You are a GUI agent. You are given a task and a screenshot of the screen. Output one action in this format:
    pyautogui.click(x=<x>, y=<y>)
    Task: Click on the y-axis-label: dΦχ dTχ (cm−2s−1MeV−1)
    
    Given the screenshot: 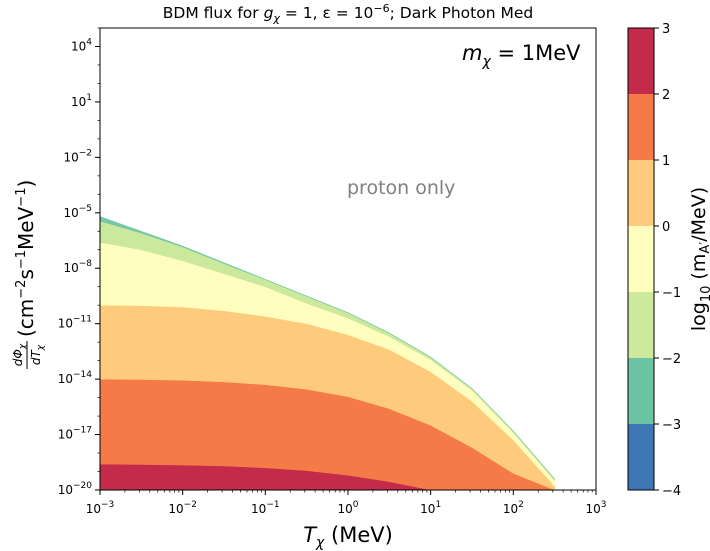 What is the action you would take?
    pyautogui.click(x=28, y=274)
    